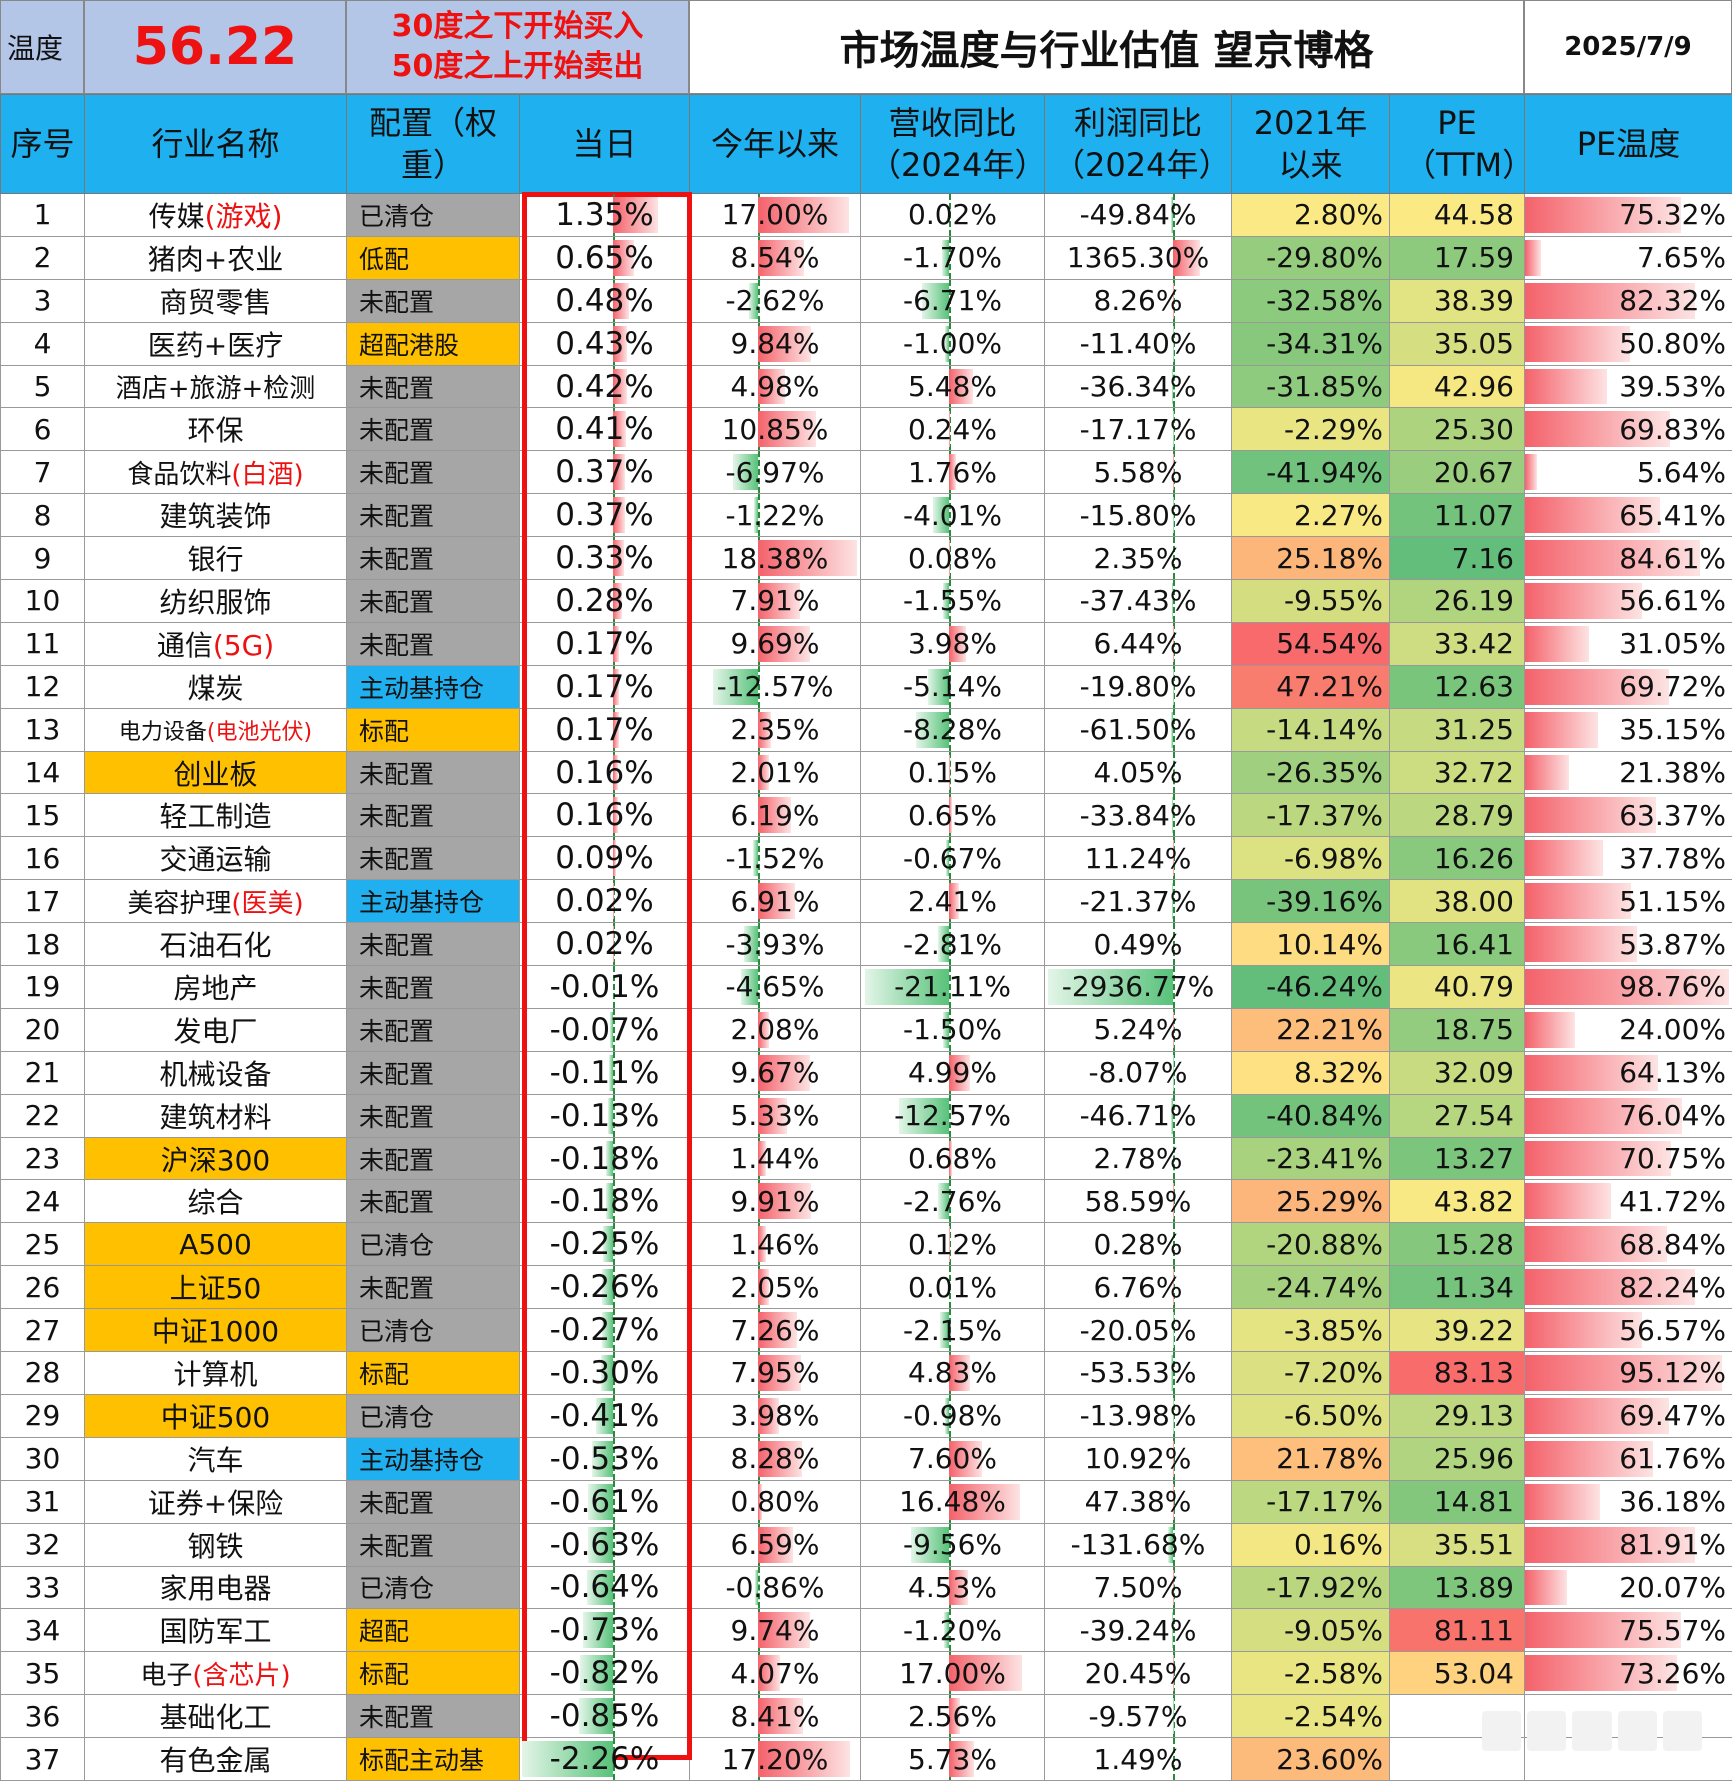 Image resolution: width=1732 pixels, height=1781 pixels. What do you see at coordinates (433, 343) in the screenshot?
I see `config-cell: 超配港股` at bounding box center [433, 343].